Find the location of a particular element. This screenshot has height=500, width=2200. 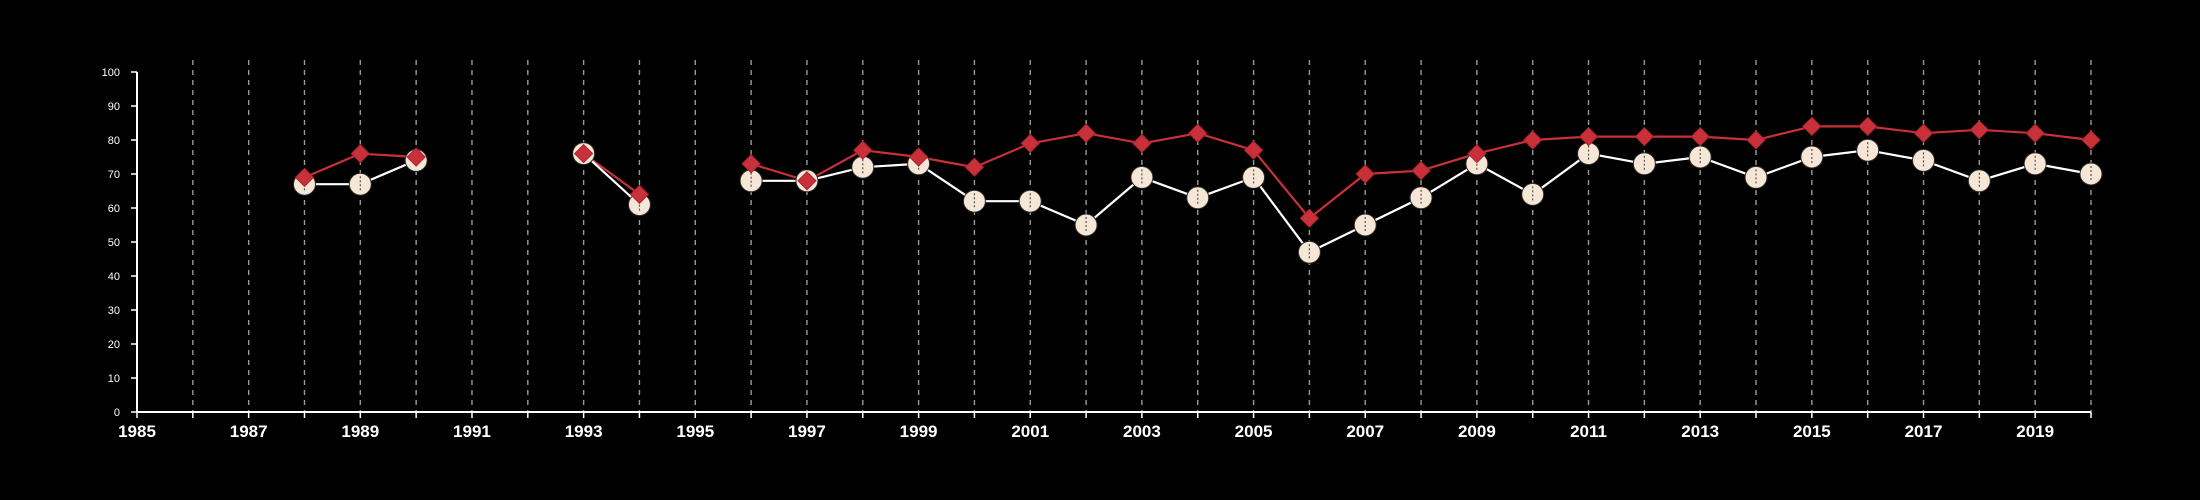

y-tick-label: 0 is located at coordinates (117, 413).